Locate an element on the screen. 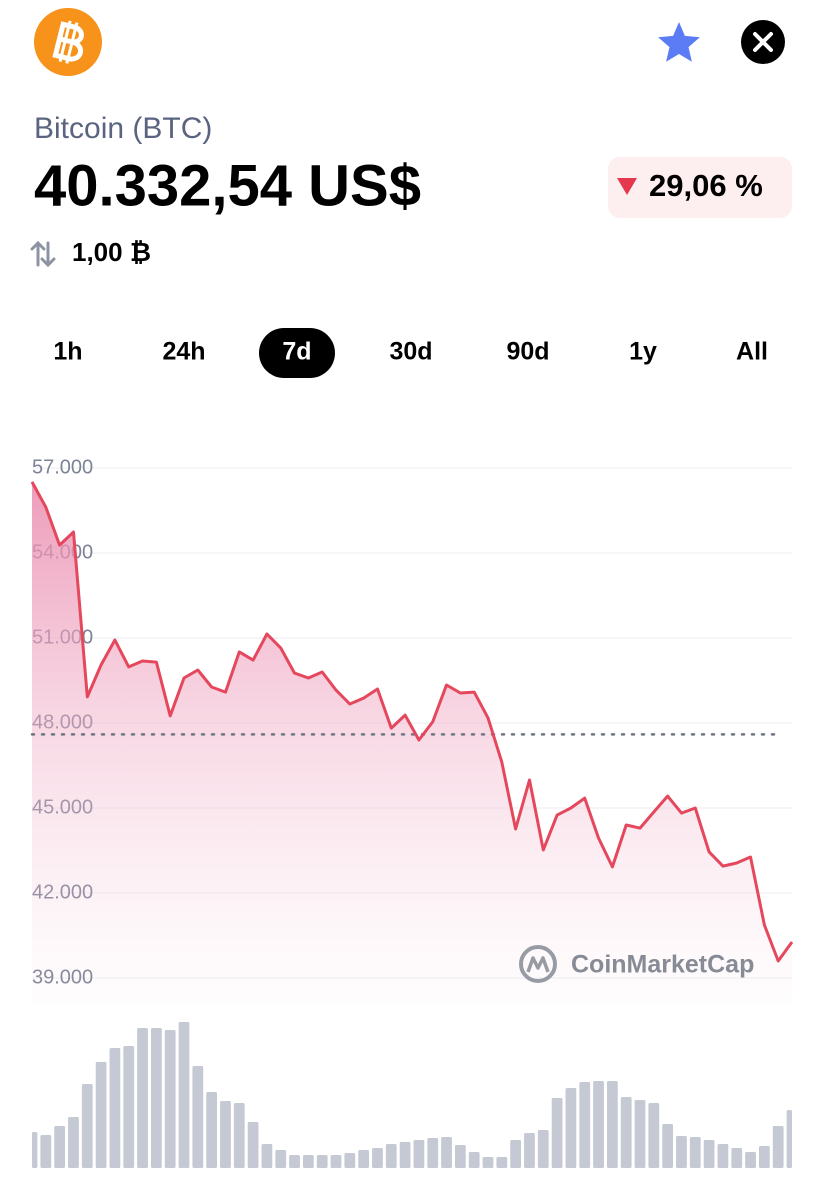 The height and width of the screenshot is (1200, 823). tab: All is located at coordinates (752, 352).